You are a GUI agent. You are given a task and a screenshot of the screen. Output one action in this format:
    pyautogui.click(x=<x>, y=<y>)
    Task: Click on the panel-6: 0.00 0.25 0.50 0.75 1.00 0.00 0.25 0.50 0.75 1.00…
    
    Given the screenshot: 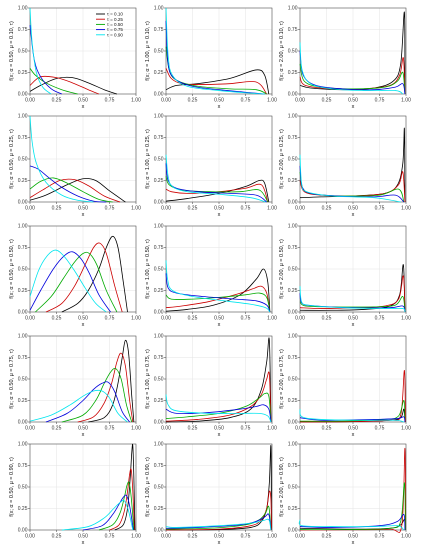 What is the action you would take?
    pyautogui.click(x=345, y=166)
    